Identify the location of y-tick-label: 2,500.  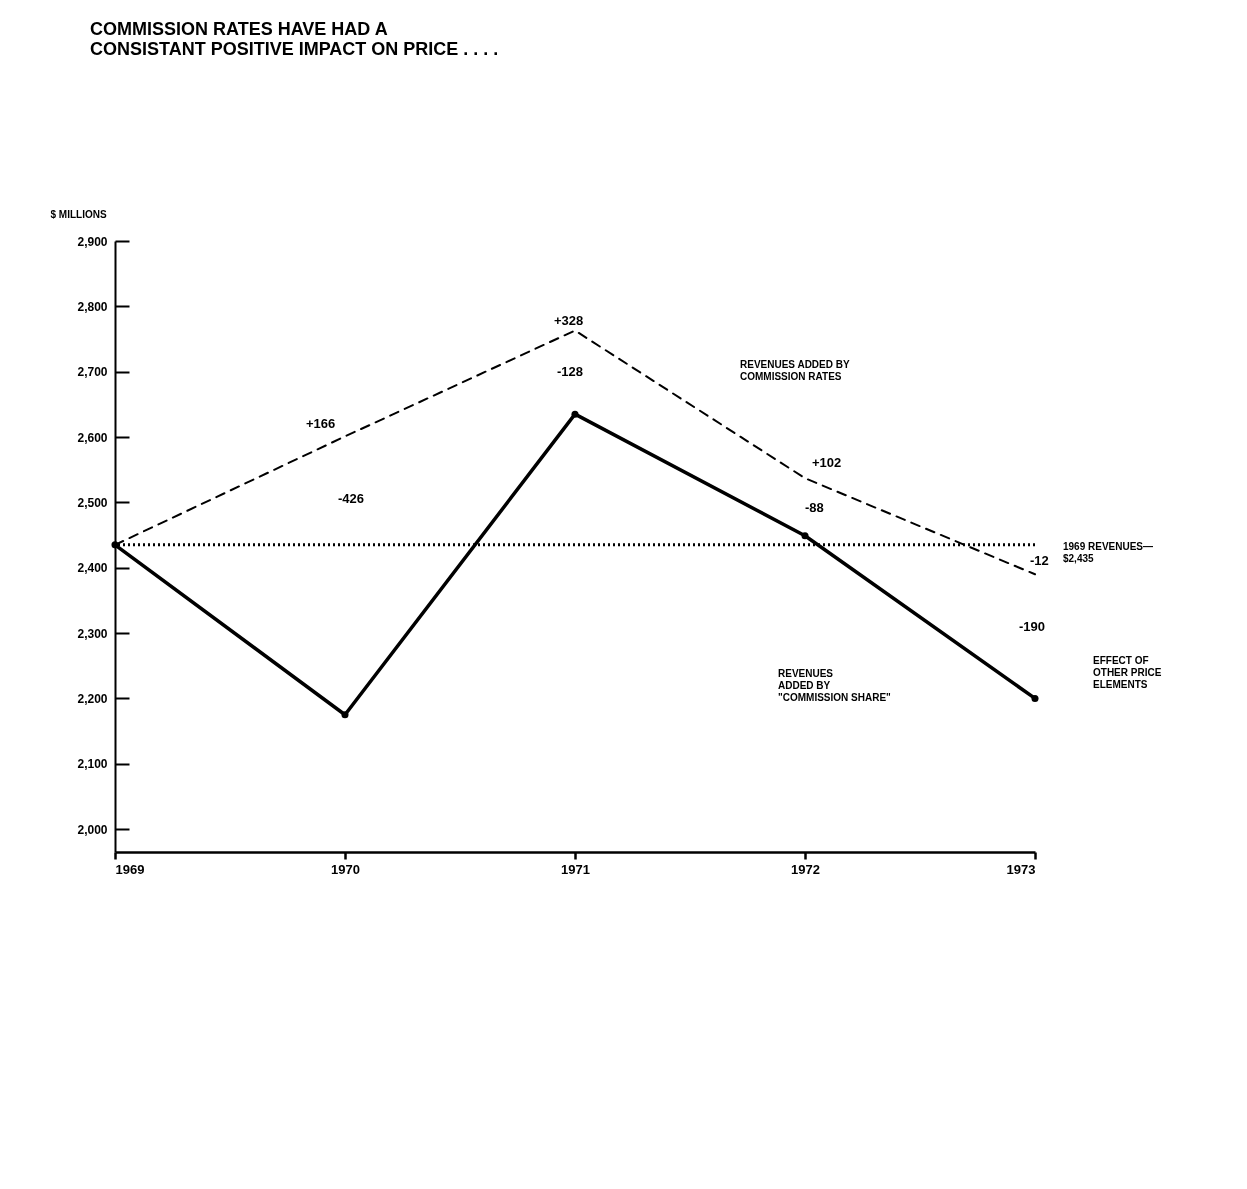
(92, 502).